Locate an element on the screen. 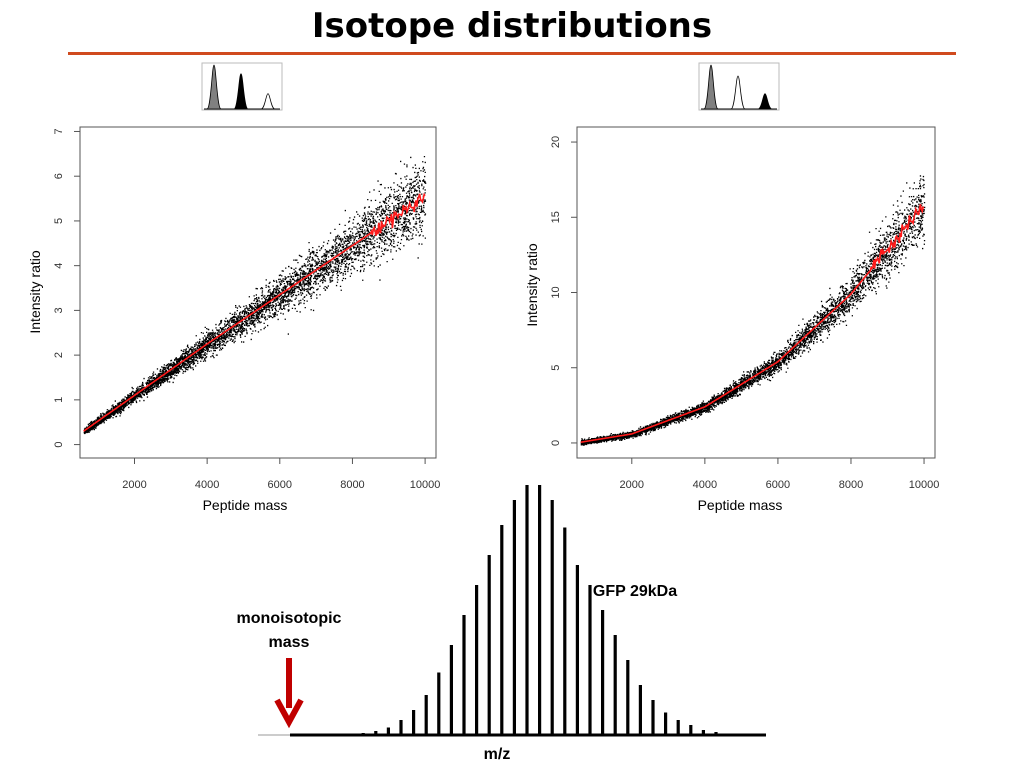 The image size is (1024, 768). y-tick-label: 7 is located at coordinates (59, 131).